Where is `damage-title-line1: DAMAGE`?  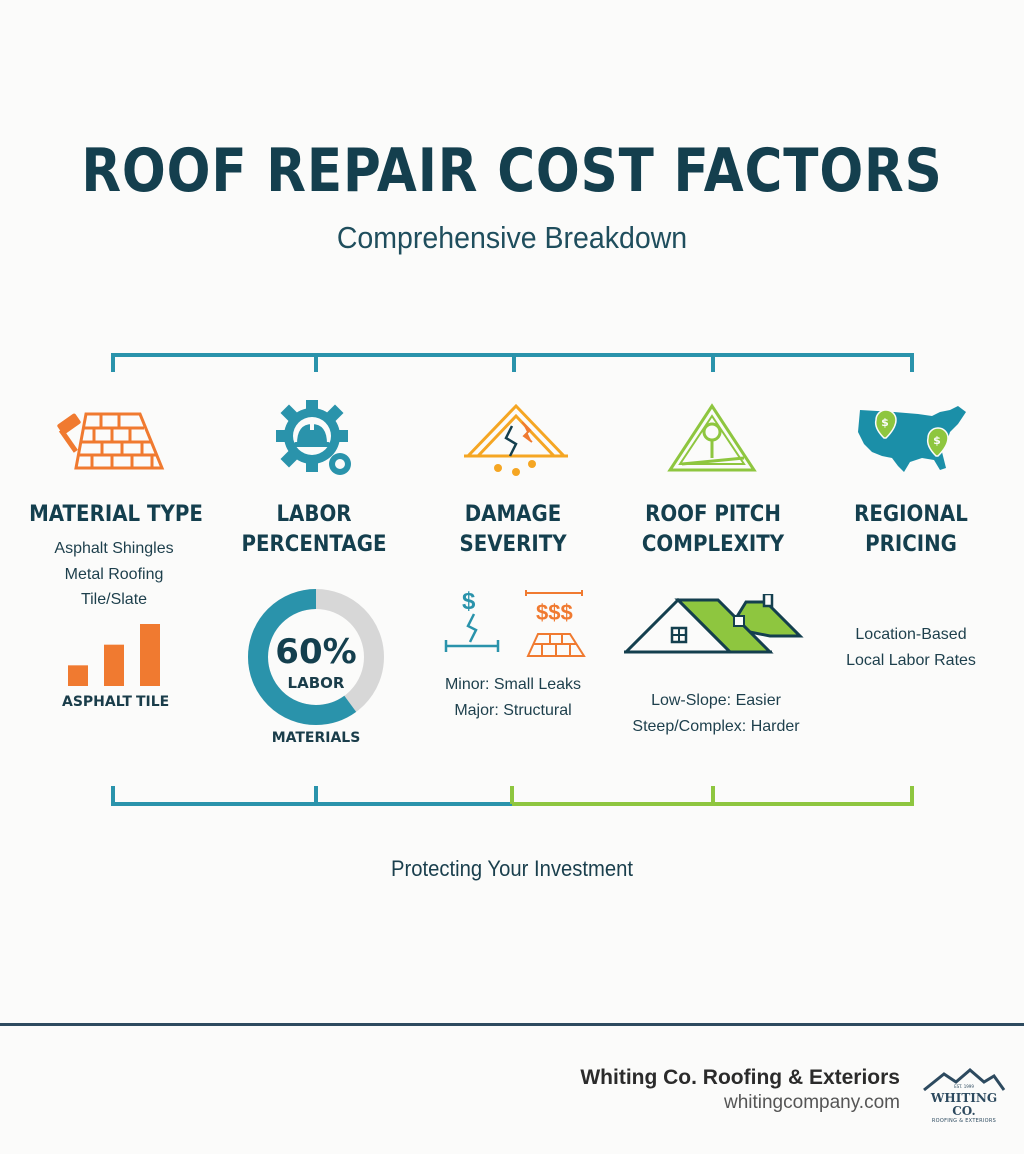 damage-title-line1: DAMAGE is located at coordinates (513, 514).